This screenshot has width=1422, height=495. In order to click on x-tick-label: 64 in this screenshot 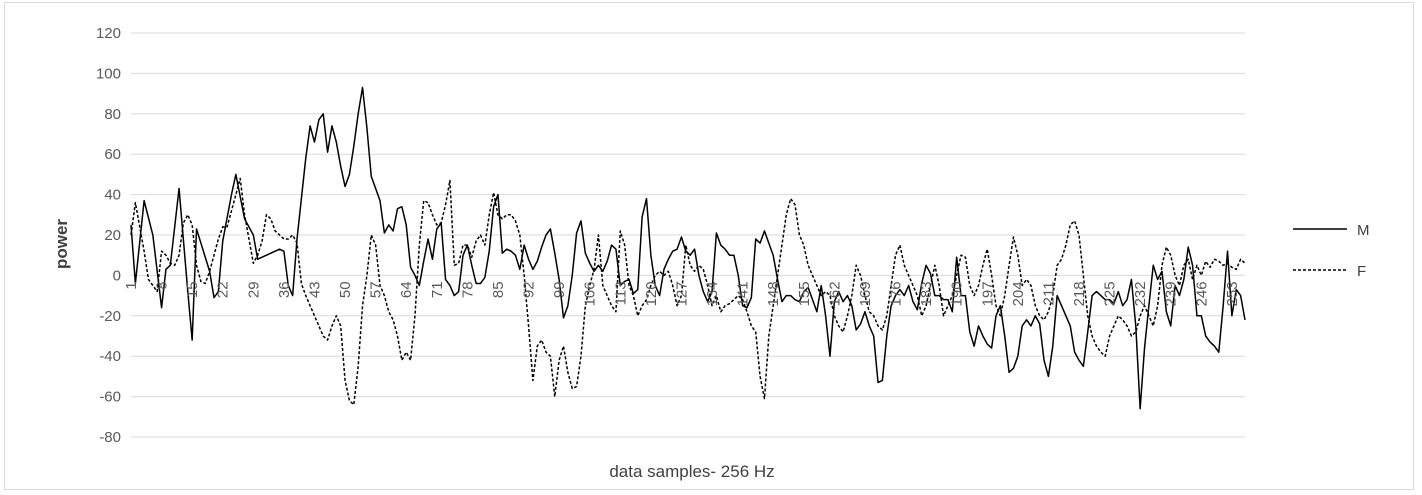, I will do `click(406, 289)`.